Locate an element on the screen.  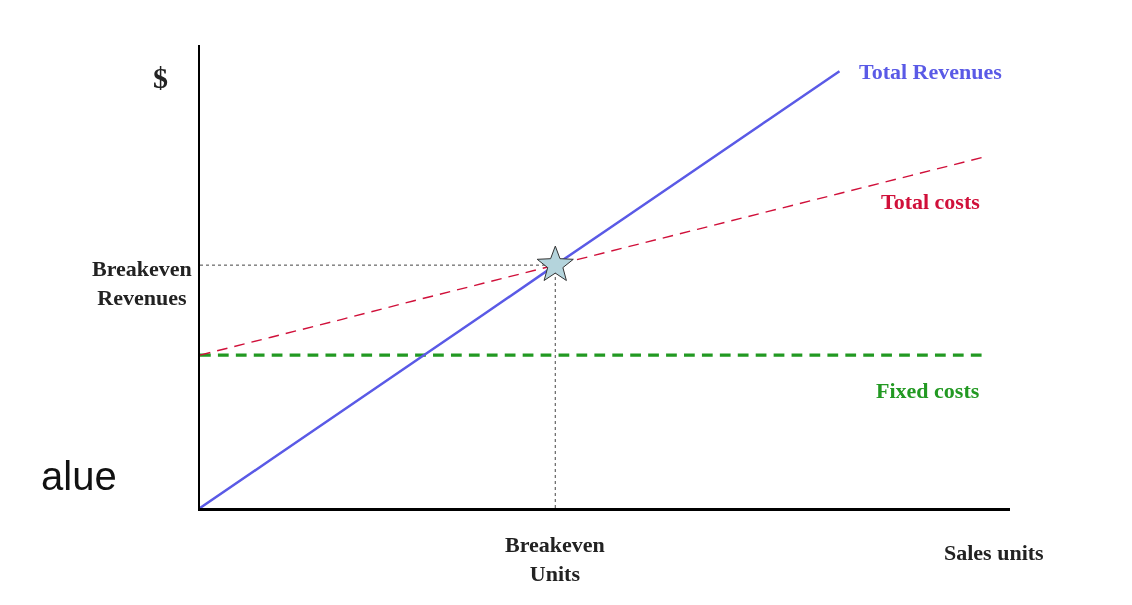
series-label: Total Revenues is located at coordinates (931, 71).